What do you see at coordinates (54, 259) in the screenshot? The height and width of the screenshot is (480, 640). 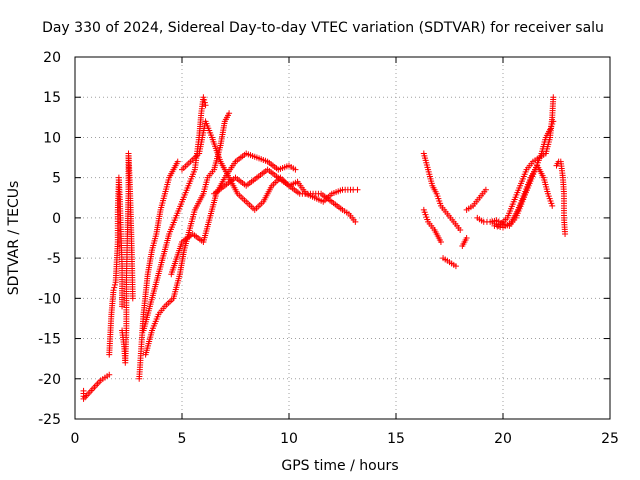 I see `y-tick-label: -5` at bounding box center [54, 259].